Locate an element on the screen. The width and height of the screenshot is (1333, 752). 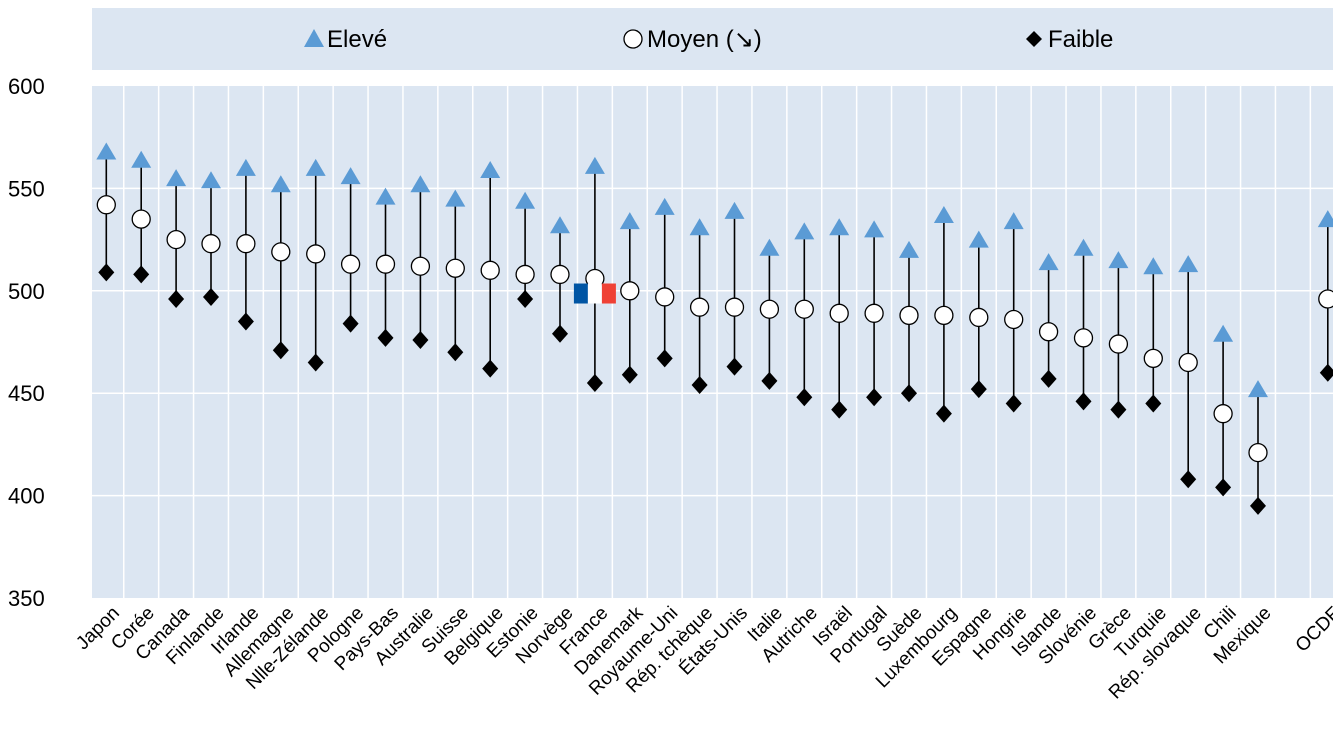
country-group-norvege is located at coordinates (560, 279).